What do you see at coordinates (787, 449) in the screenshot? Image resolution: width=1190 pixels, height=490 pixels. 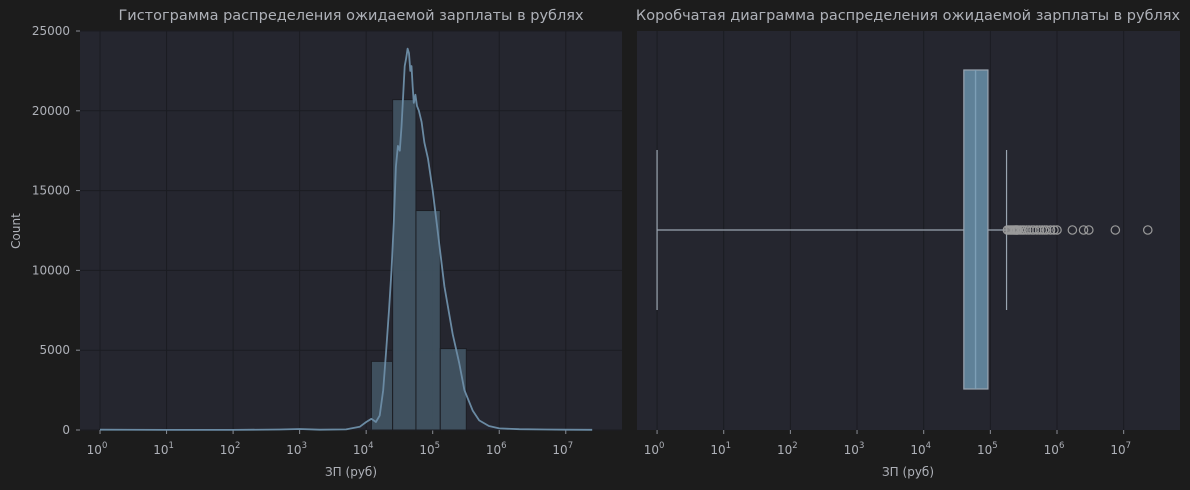 I see `box-x-tick-label: 10²` at bounding box center [787, 449].